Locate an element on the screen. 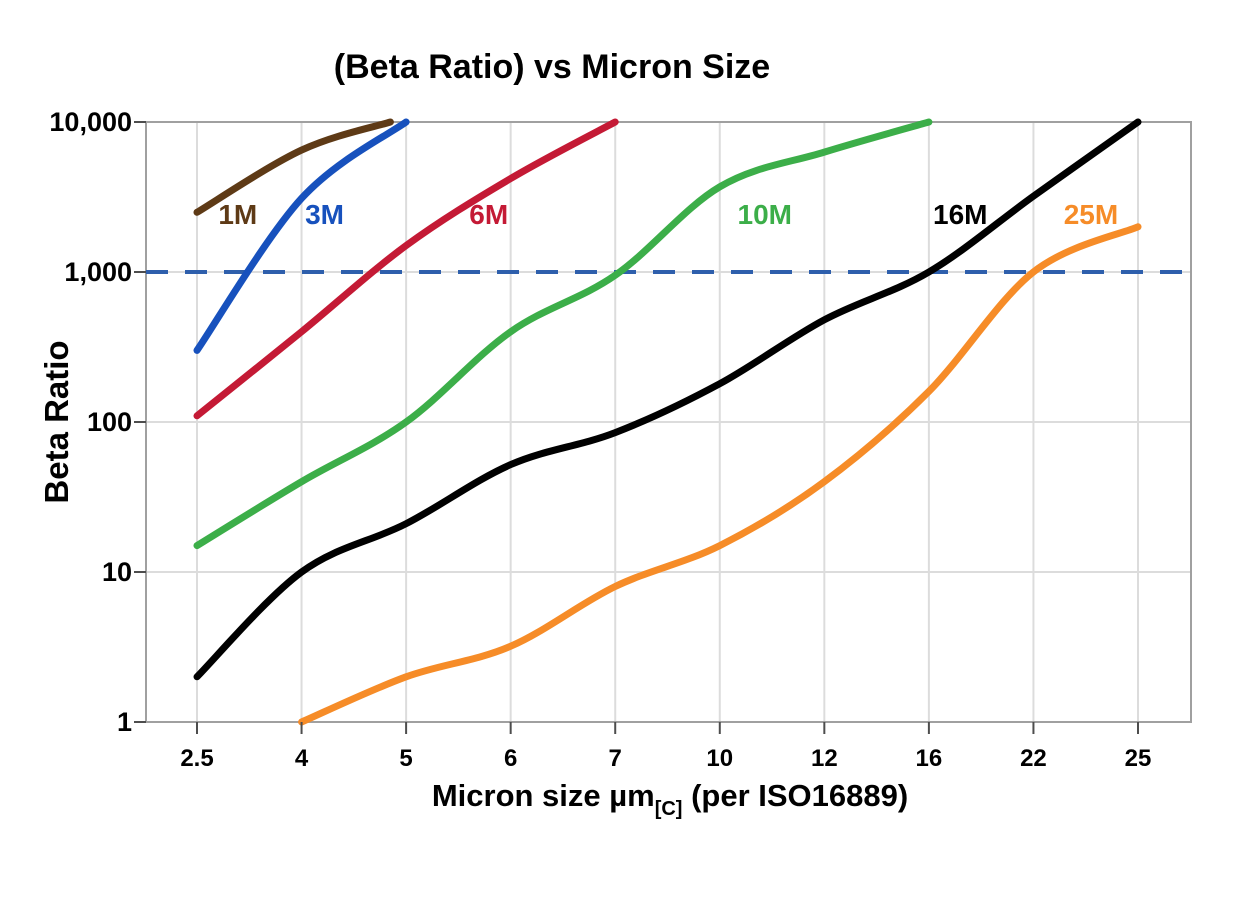  x-tick-label-7: 7 is located at coordinates (615, 758).